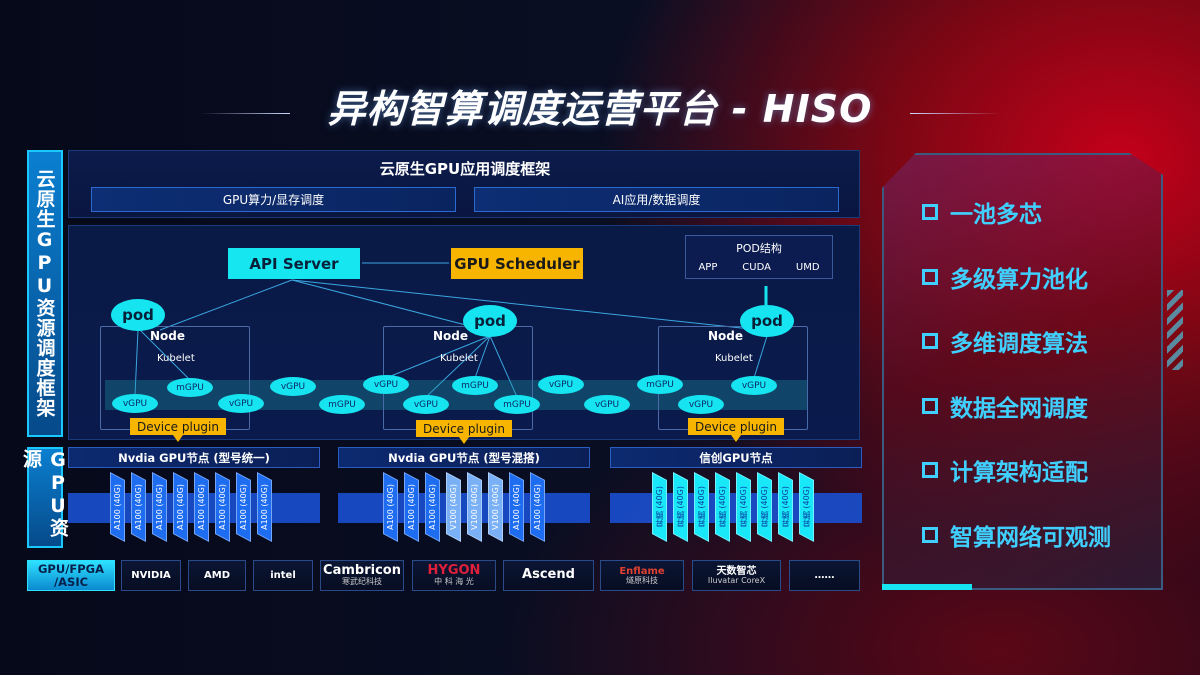 The image size is (1200, 675). I want to click on vendor-name: HYGON, so click(454, 570).